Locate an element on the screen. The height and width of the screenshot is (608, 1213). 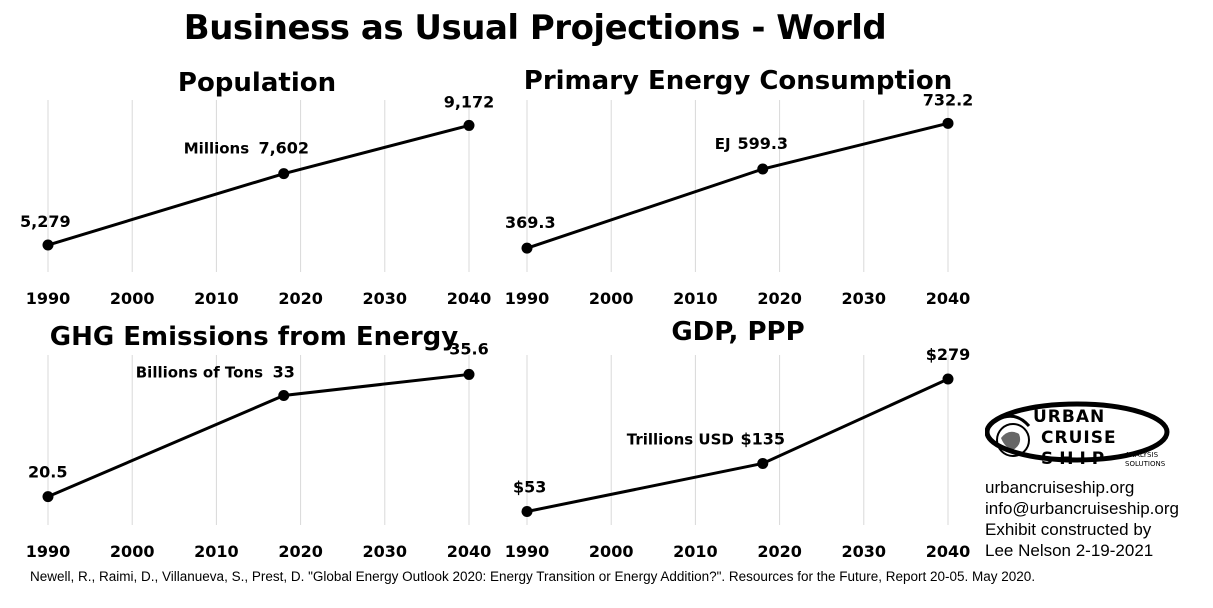
panel-title: Primary Energy Consumption is located at coordinates (738, 81).